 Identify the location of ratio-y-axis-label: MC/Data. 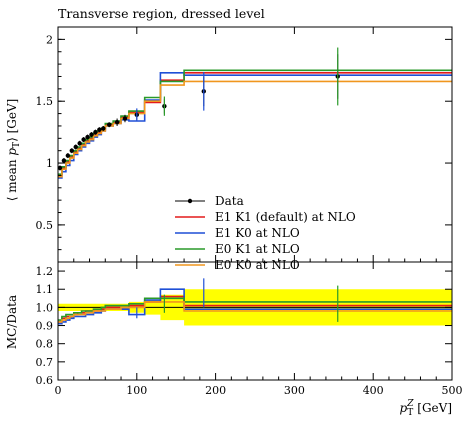
(12, 322).